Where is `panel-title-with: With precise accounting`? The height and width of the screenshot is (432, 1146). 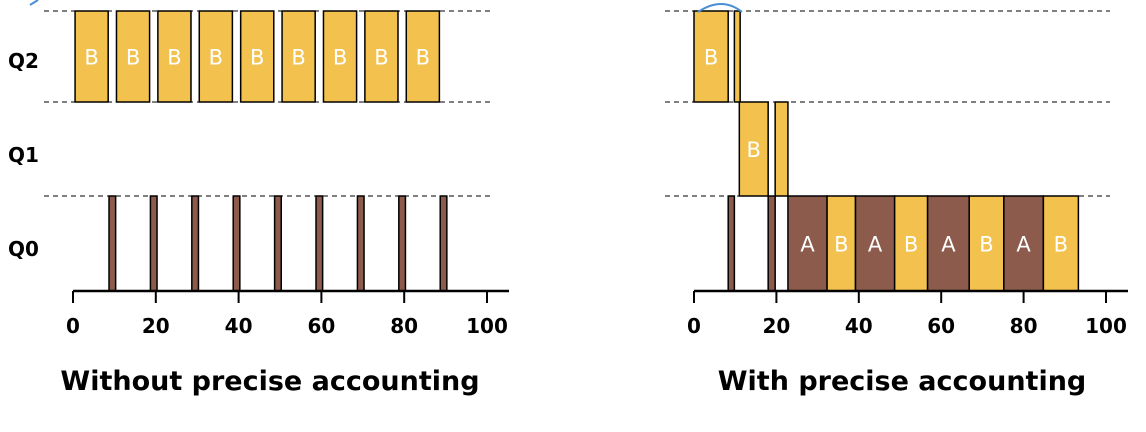
panel-title-with: With precise accounting is located at coordinates (902, 381).